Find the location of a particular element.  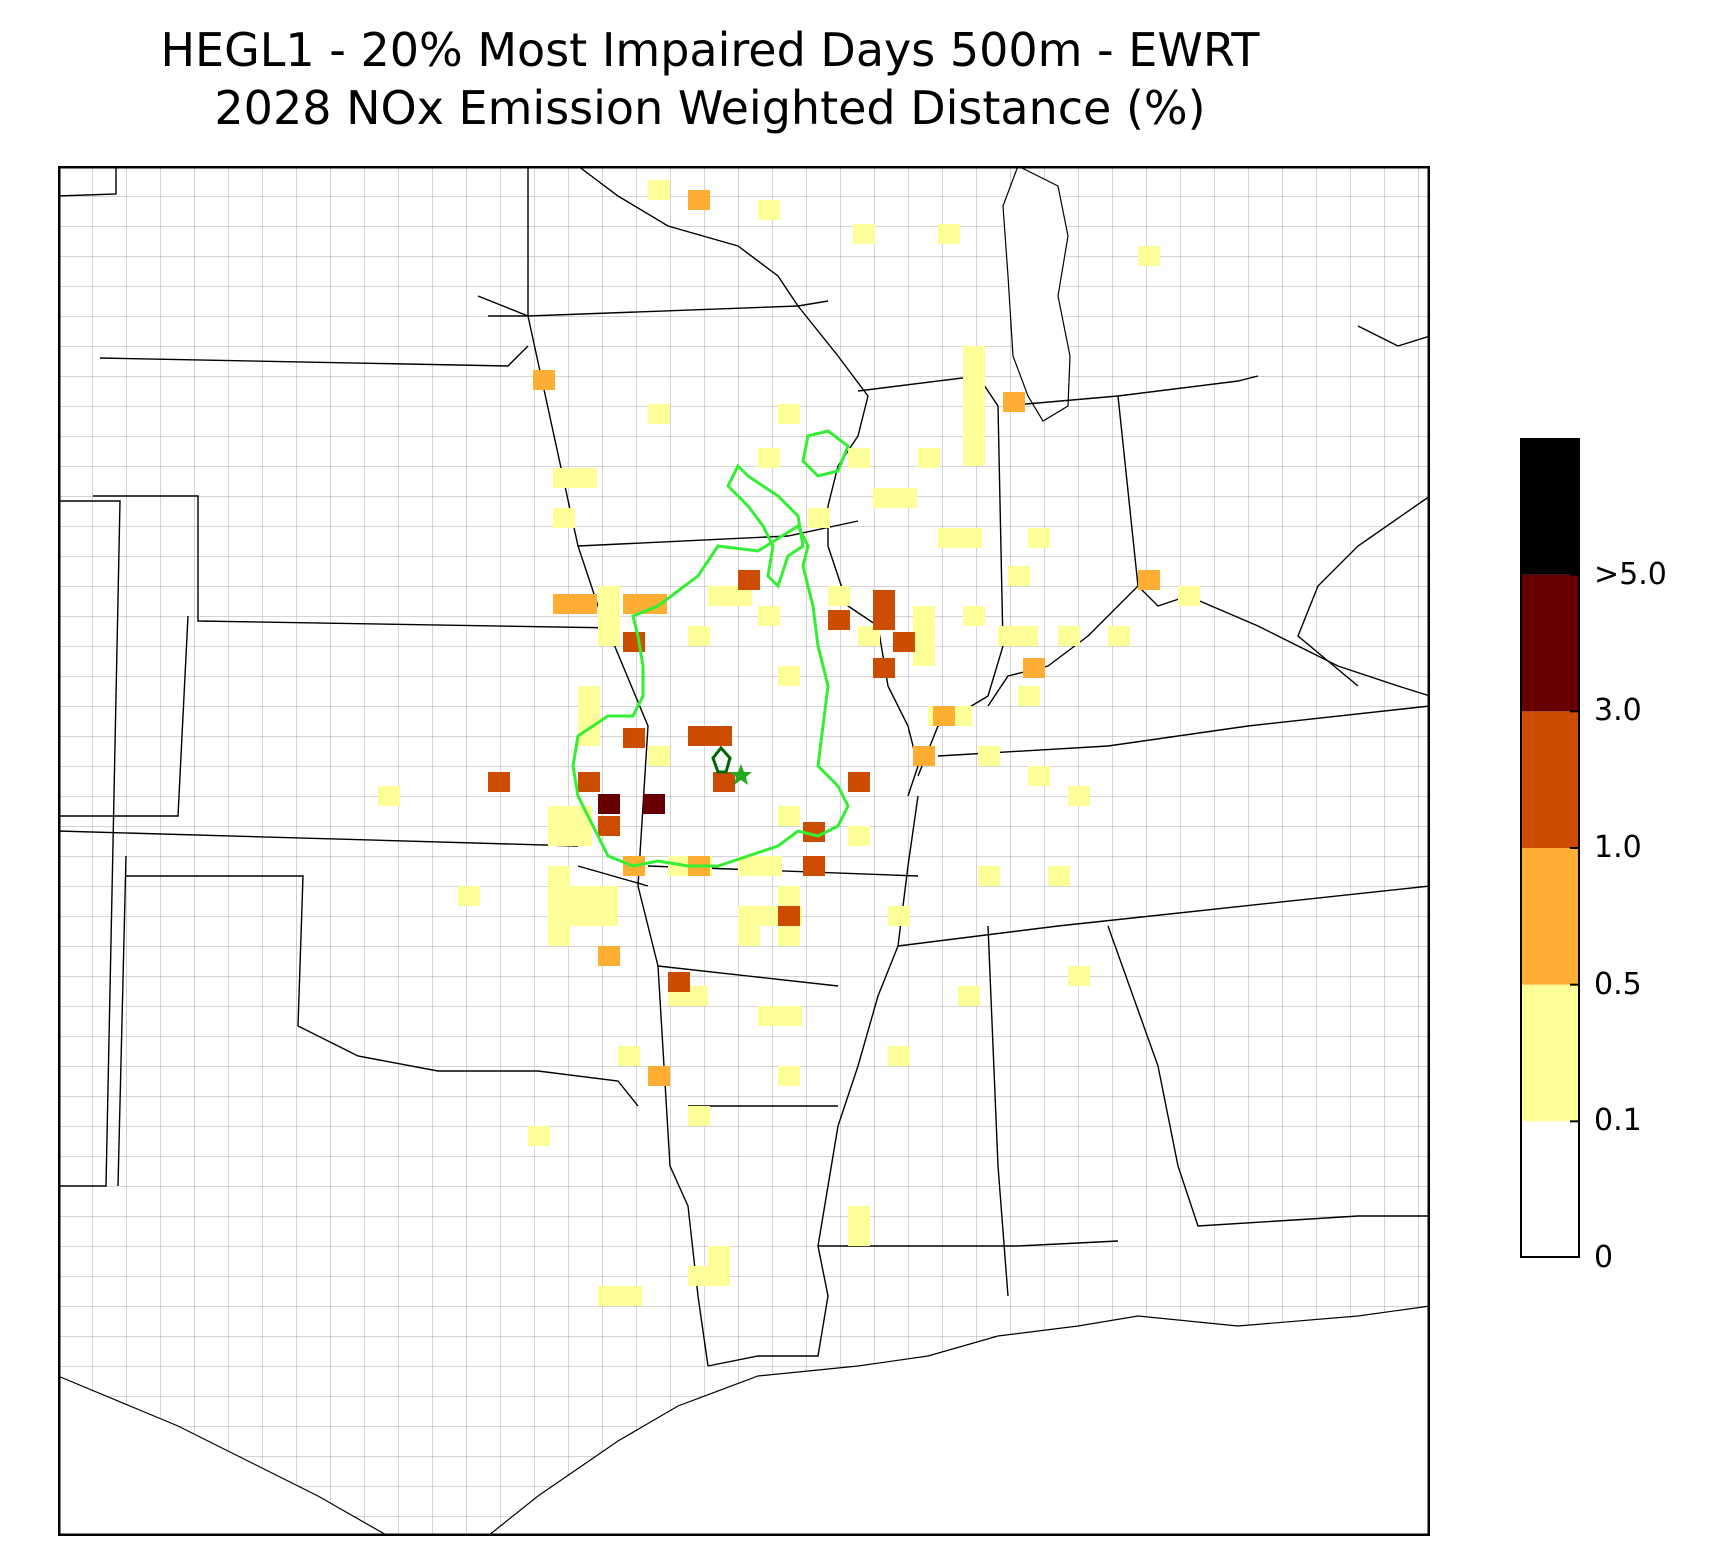

colorbar-tick-label: >5.0 is located at coordinates (1630, 574).